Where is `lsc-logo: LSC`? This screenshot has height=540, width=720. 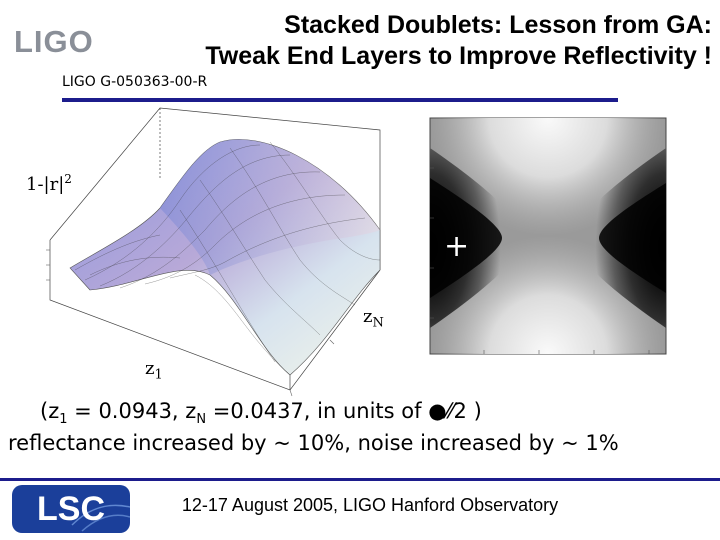
lsc-logo: LSC is located at coordinates (71, 509).